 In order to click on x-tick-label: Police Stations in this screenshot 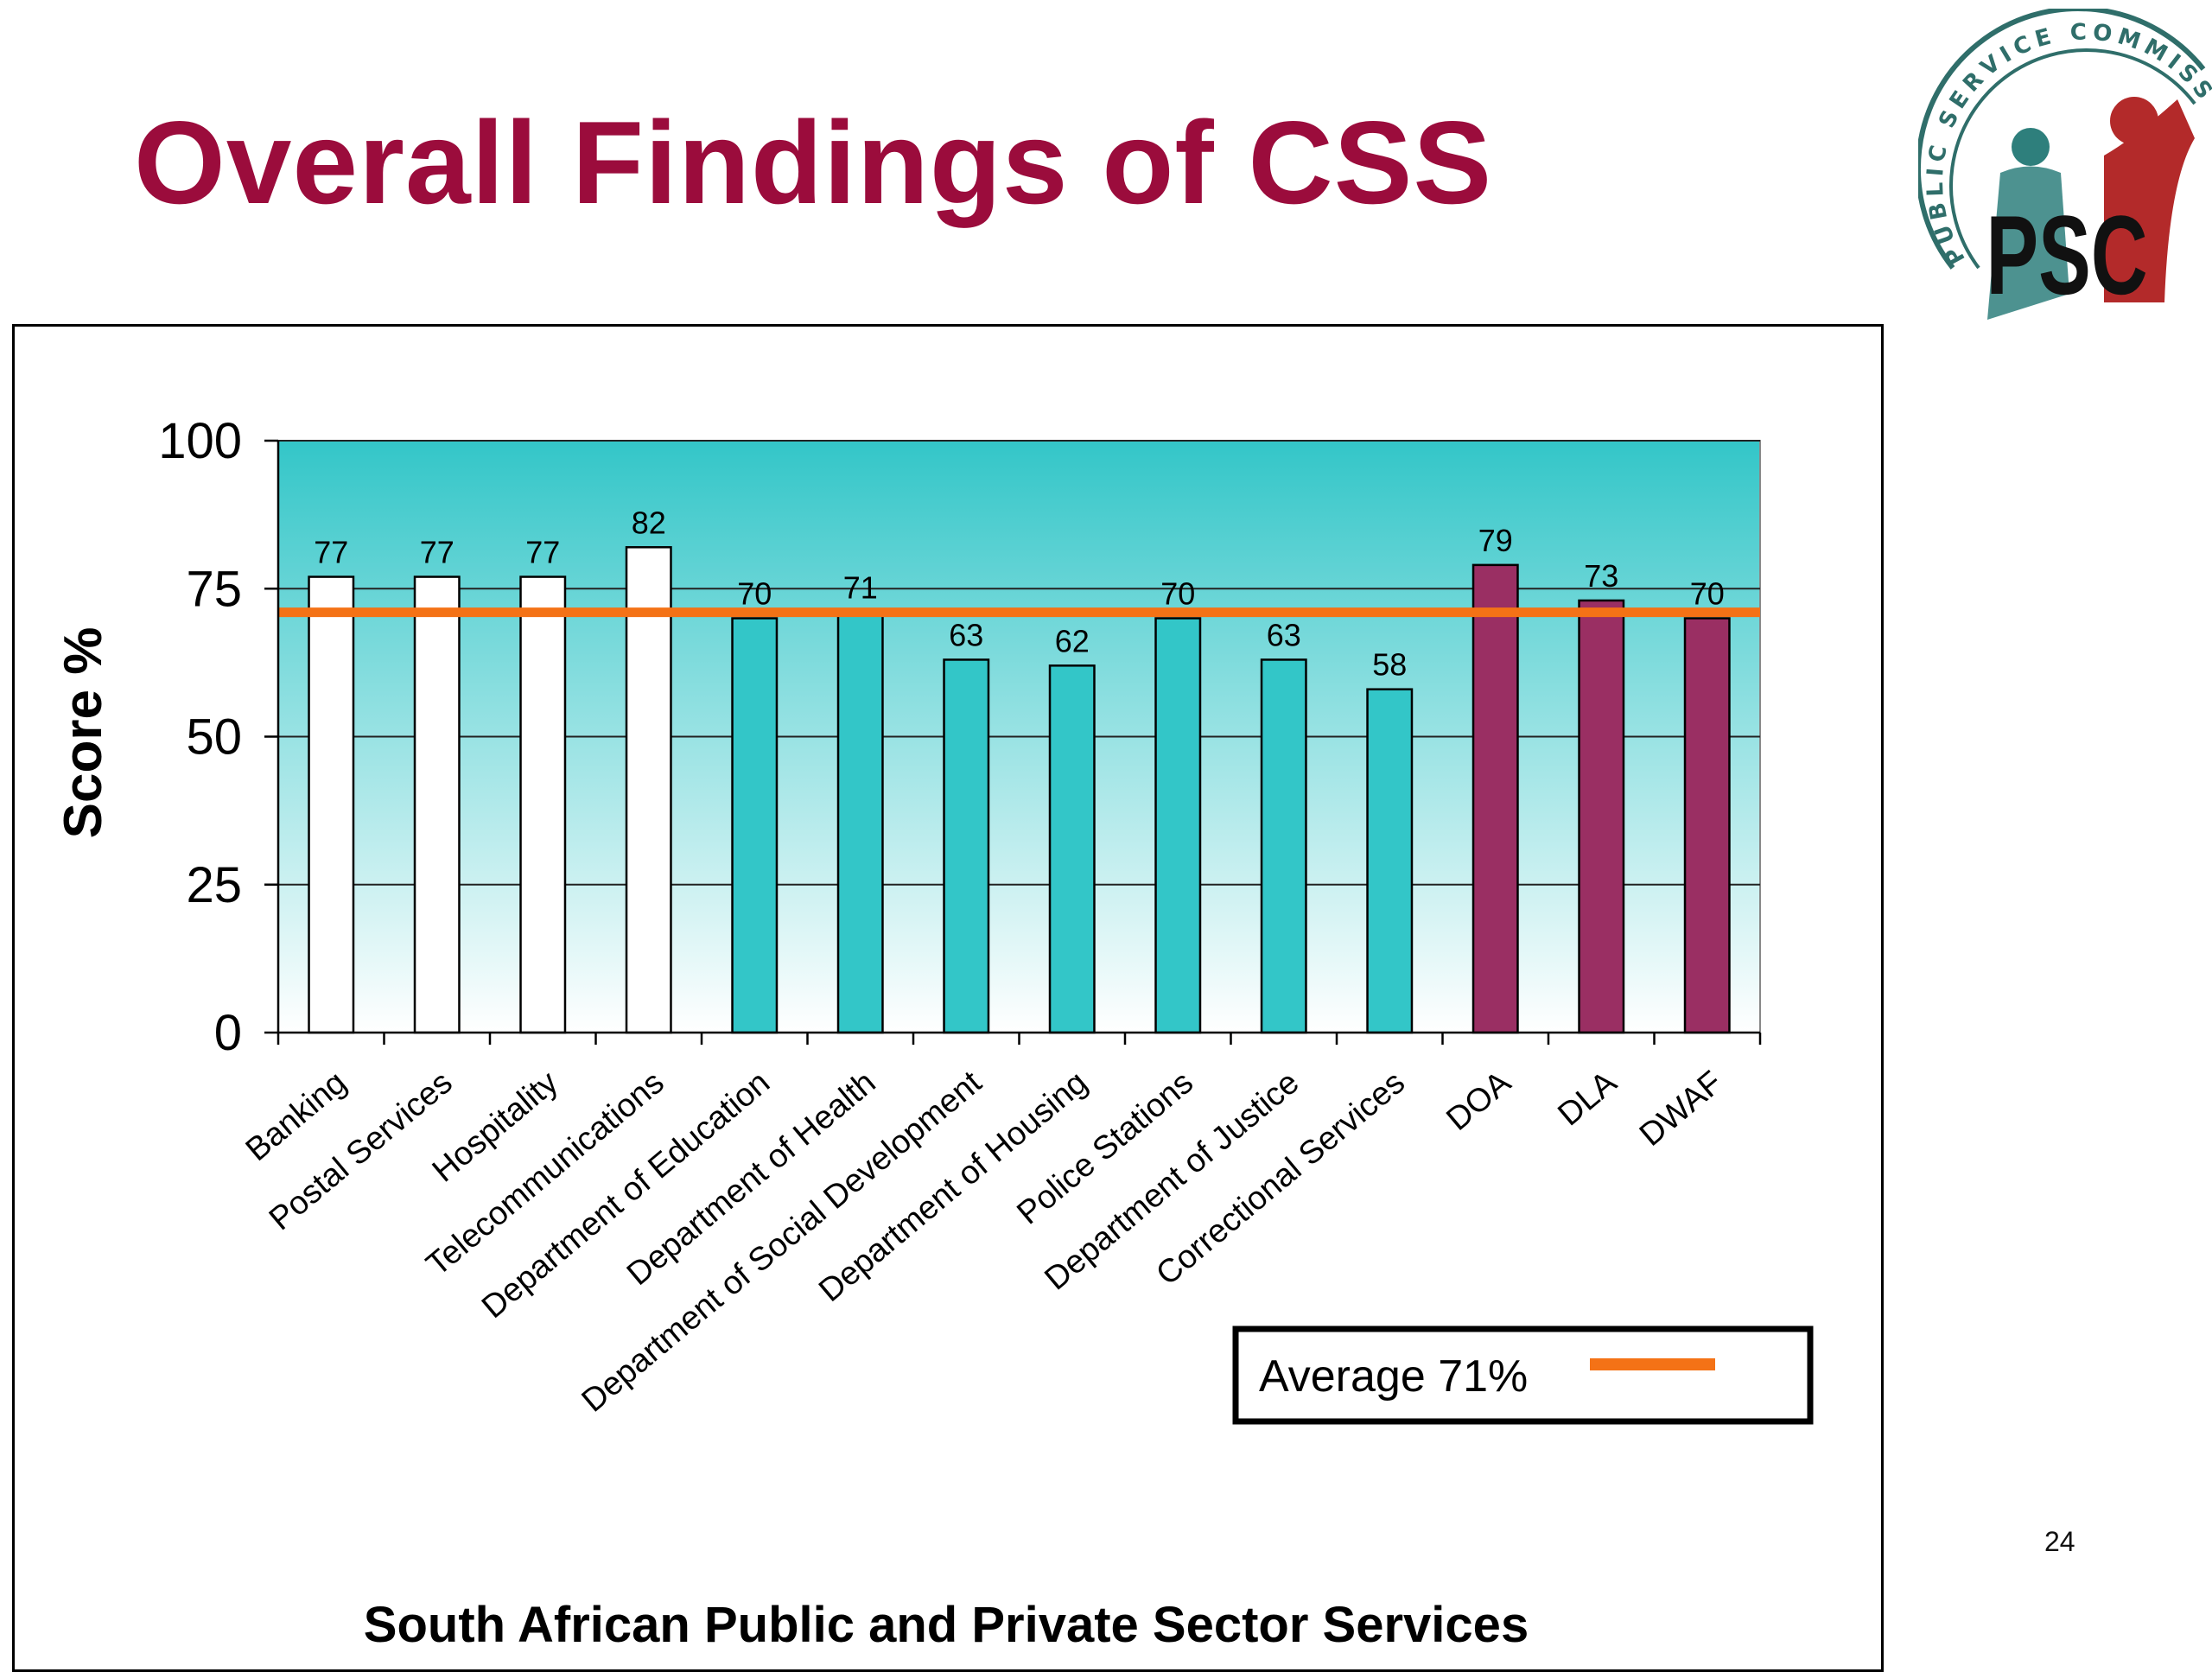, I will do `click(1105, 1148)`.